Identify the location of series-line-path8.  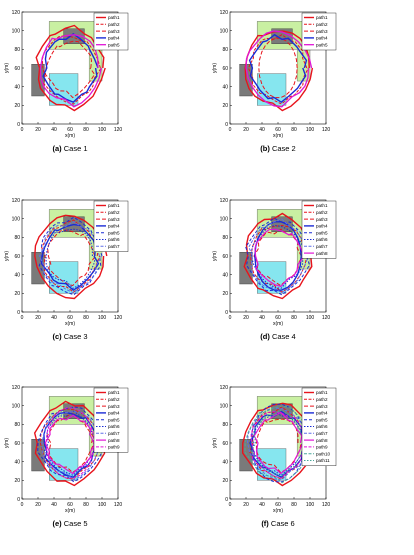
(278, 443).